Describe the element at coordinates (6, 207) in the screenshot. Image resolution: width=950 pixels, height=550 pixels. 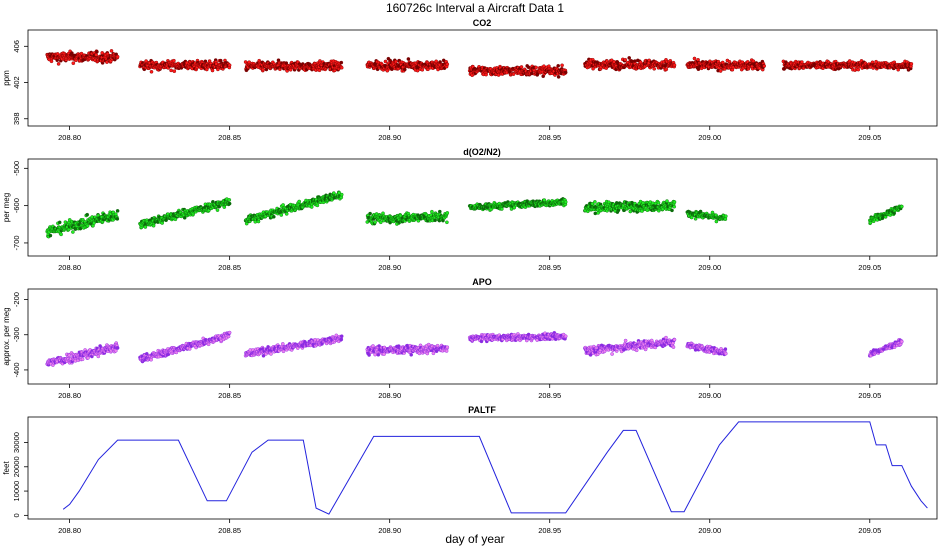
I see `y-axis-label-o2n2: per meg` at that location.